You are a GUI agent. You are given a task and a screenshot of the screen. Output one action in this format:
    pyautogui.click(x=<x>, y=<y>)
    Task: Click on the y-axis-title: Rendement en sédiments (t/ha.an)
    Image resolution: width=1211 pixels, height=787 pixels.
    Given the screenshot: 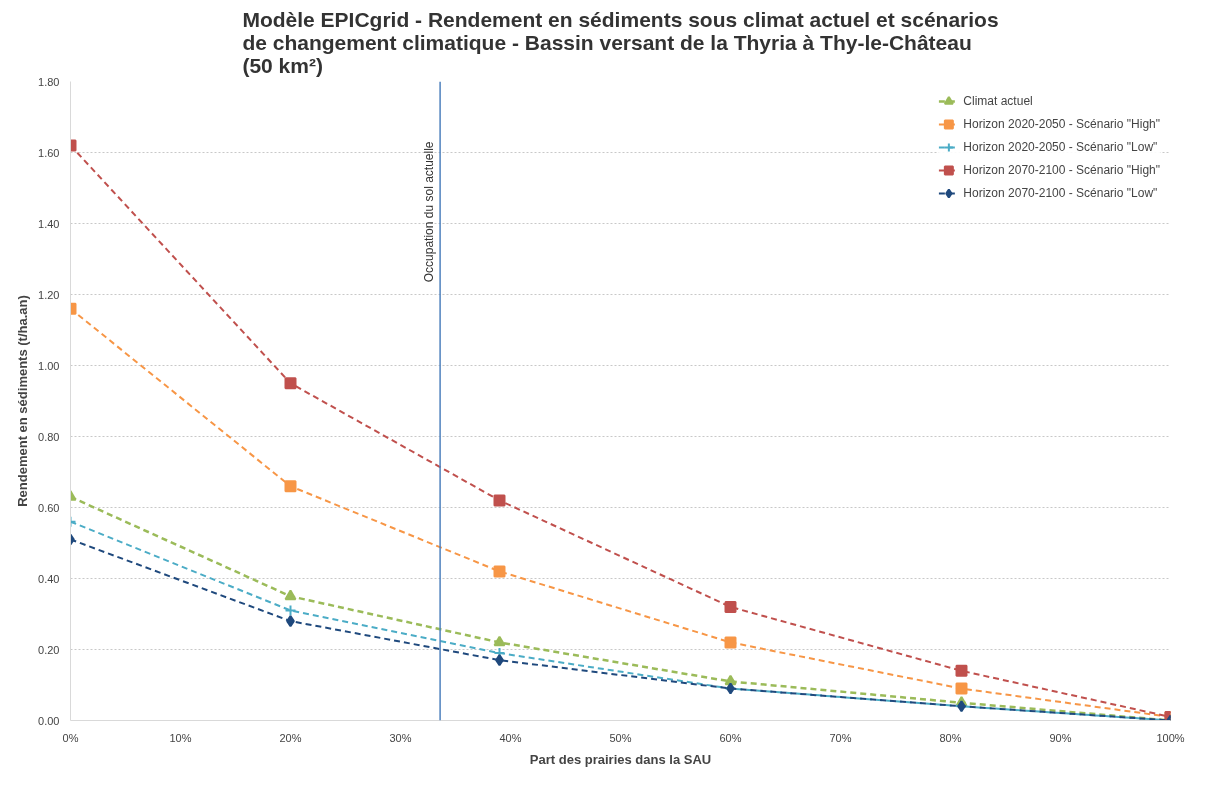 What is the action you would take?
    pyautogui.click(x=23, y=401)
    